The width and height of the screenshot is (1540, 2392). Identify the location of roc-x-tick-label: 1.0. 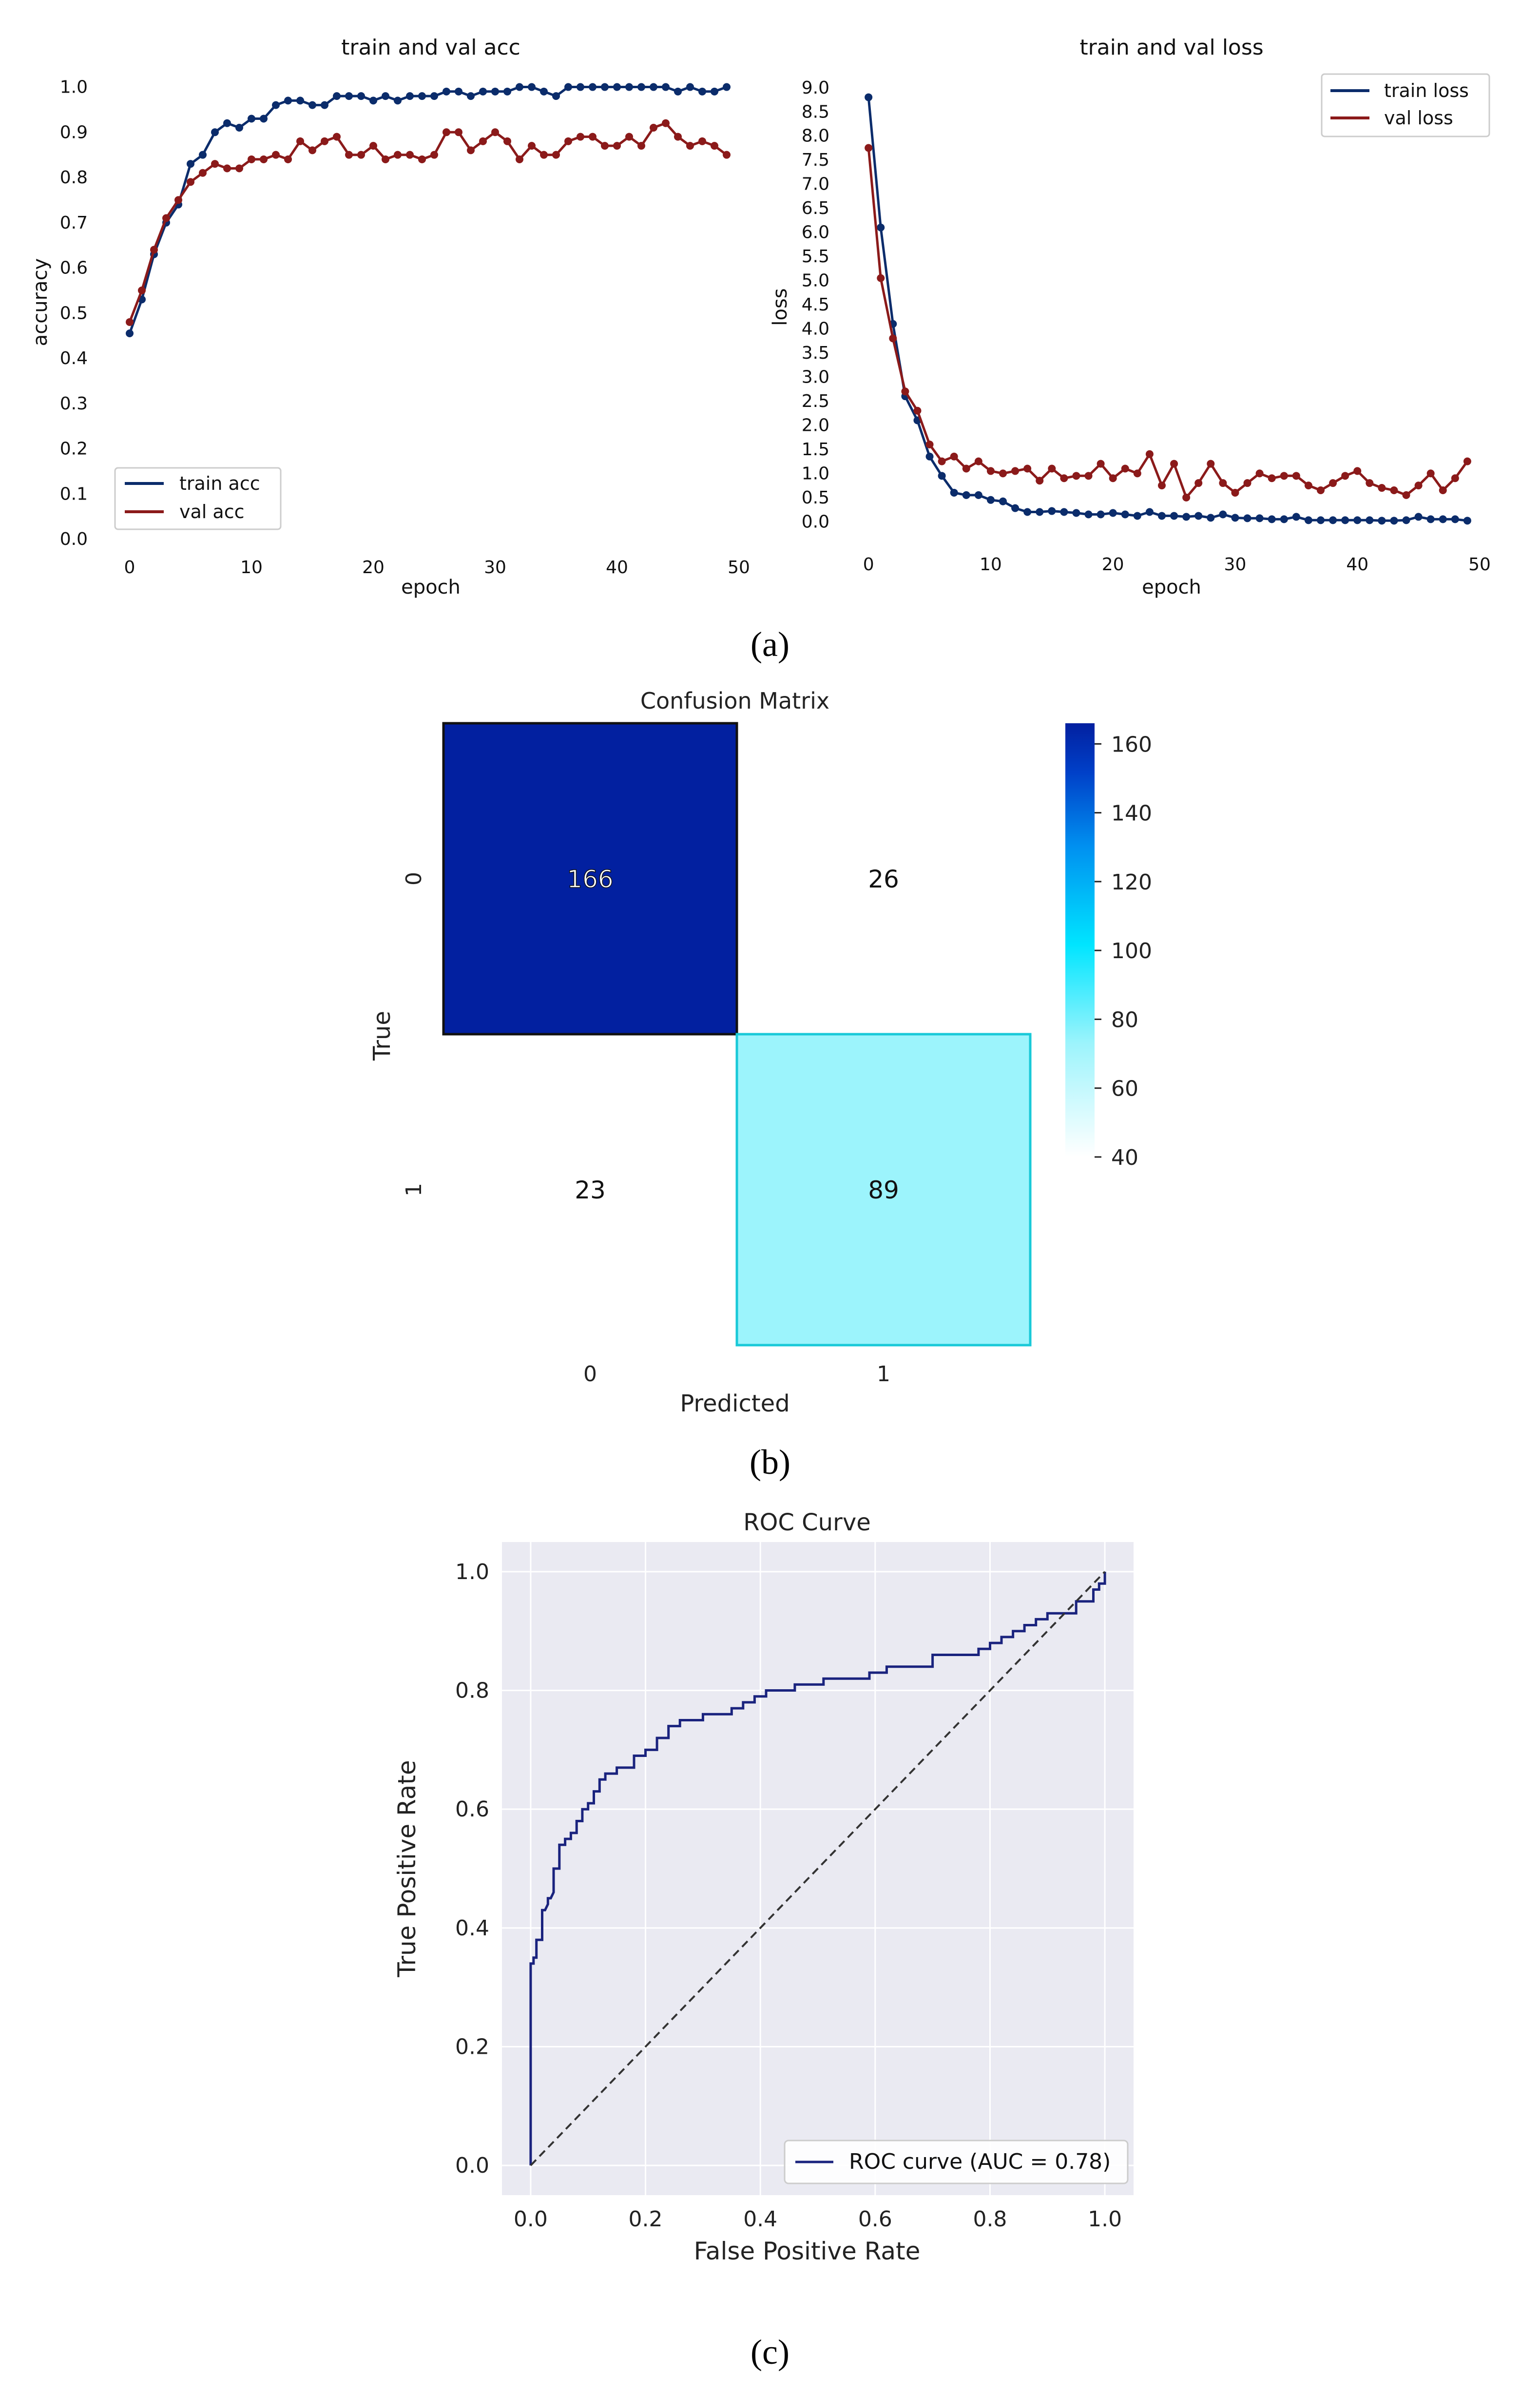
(1105, 2219).